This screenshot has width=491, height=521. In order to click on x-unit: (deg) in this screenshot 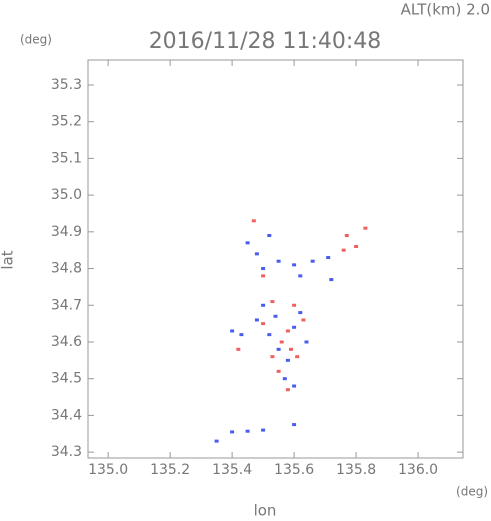, I will do `click(472, 492)`.